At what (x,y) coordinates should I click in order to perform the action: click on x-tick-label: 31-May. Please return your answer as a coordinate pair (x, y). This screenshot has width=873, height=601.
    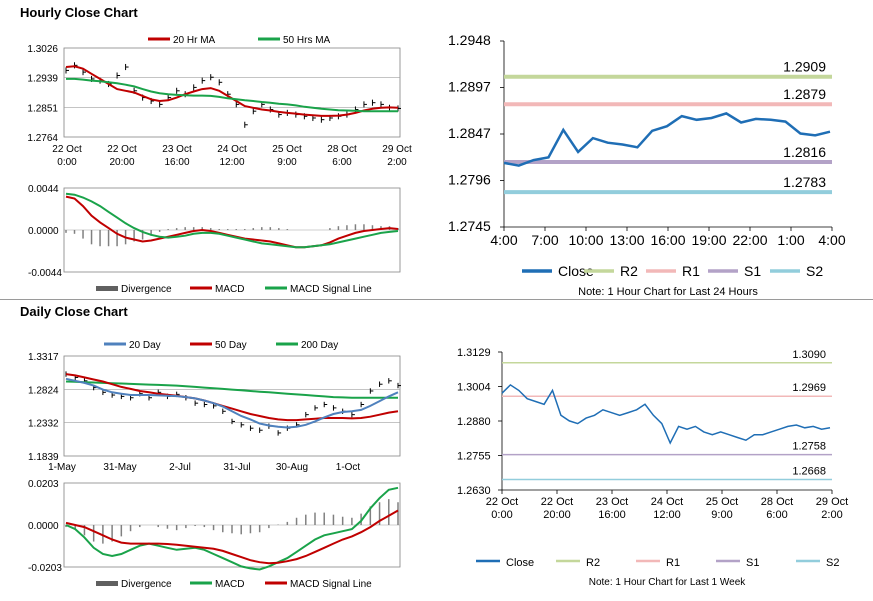
    Looking at the image, I should click on (119, 467).